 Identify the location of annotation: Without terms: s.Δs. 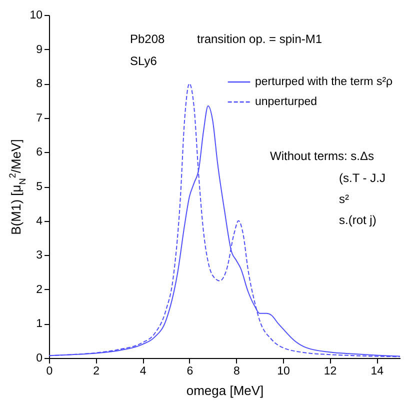
(322, 156).